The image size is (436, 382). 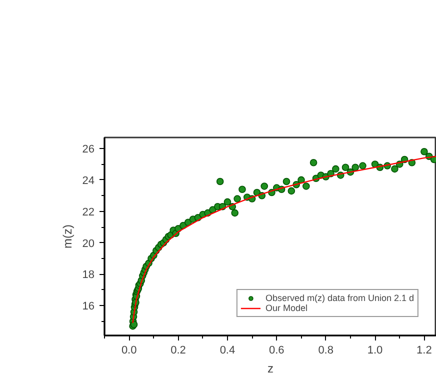 I want to click on legend-label: Our Model, so click(x=286, y=308).